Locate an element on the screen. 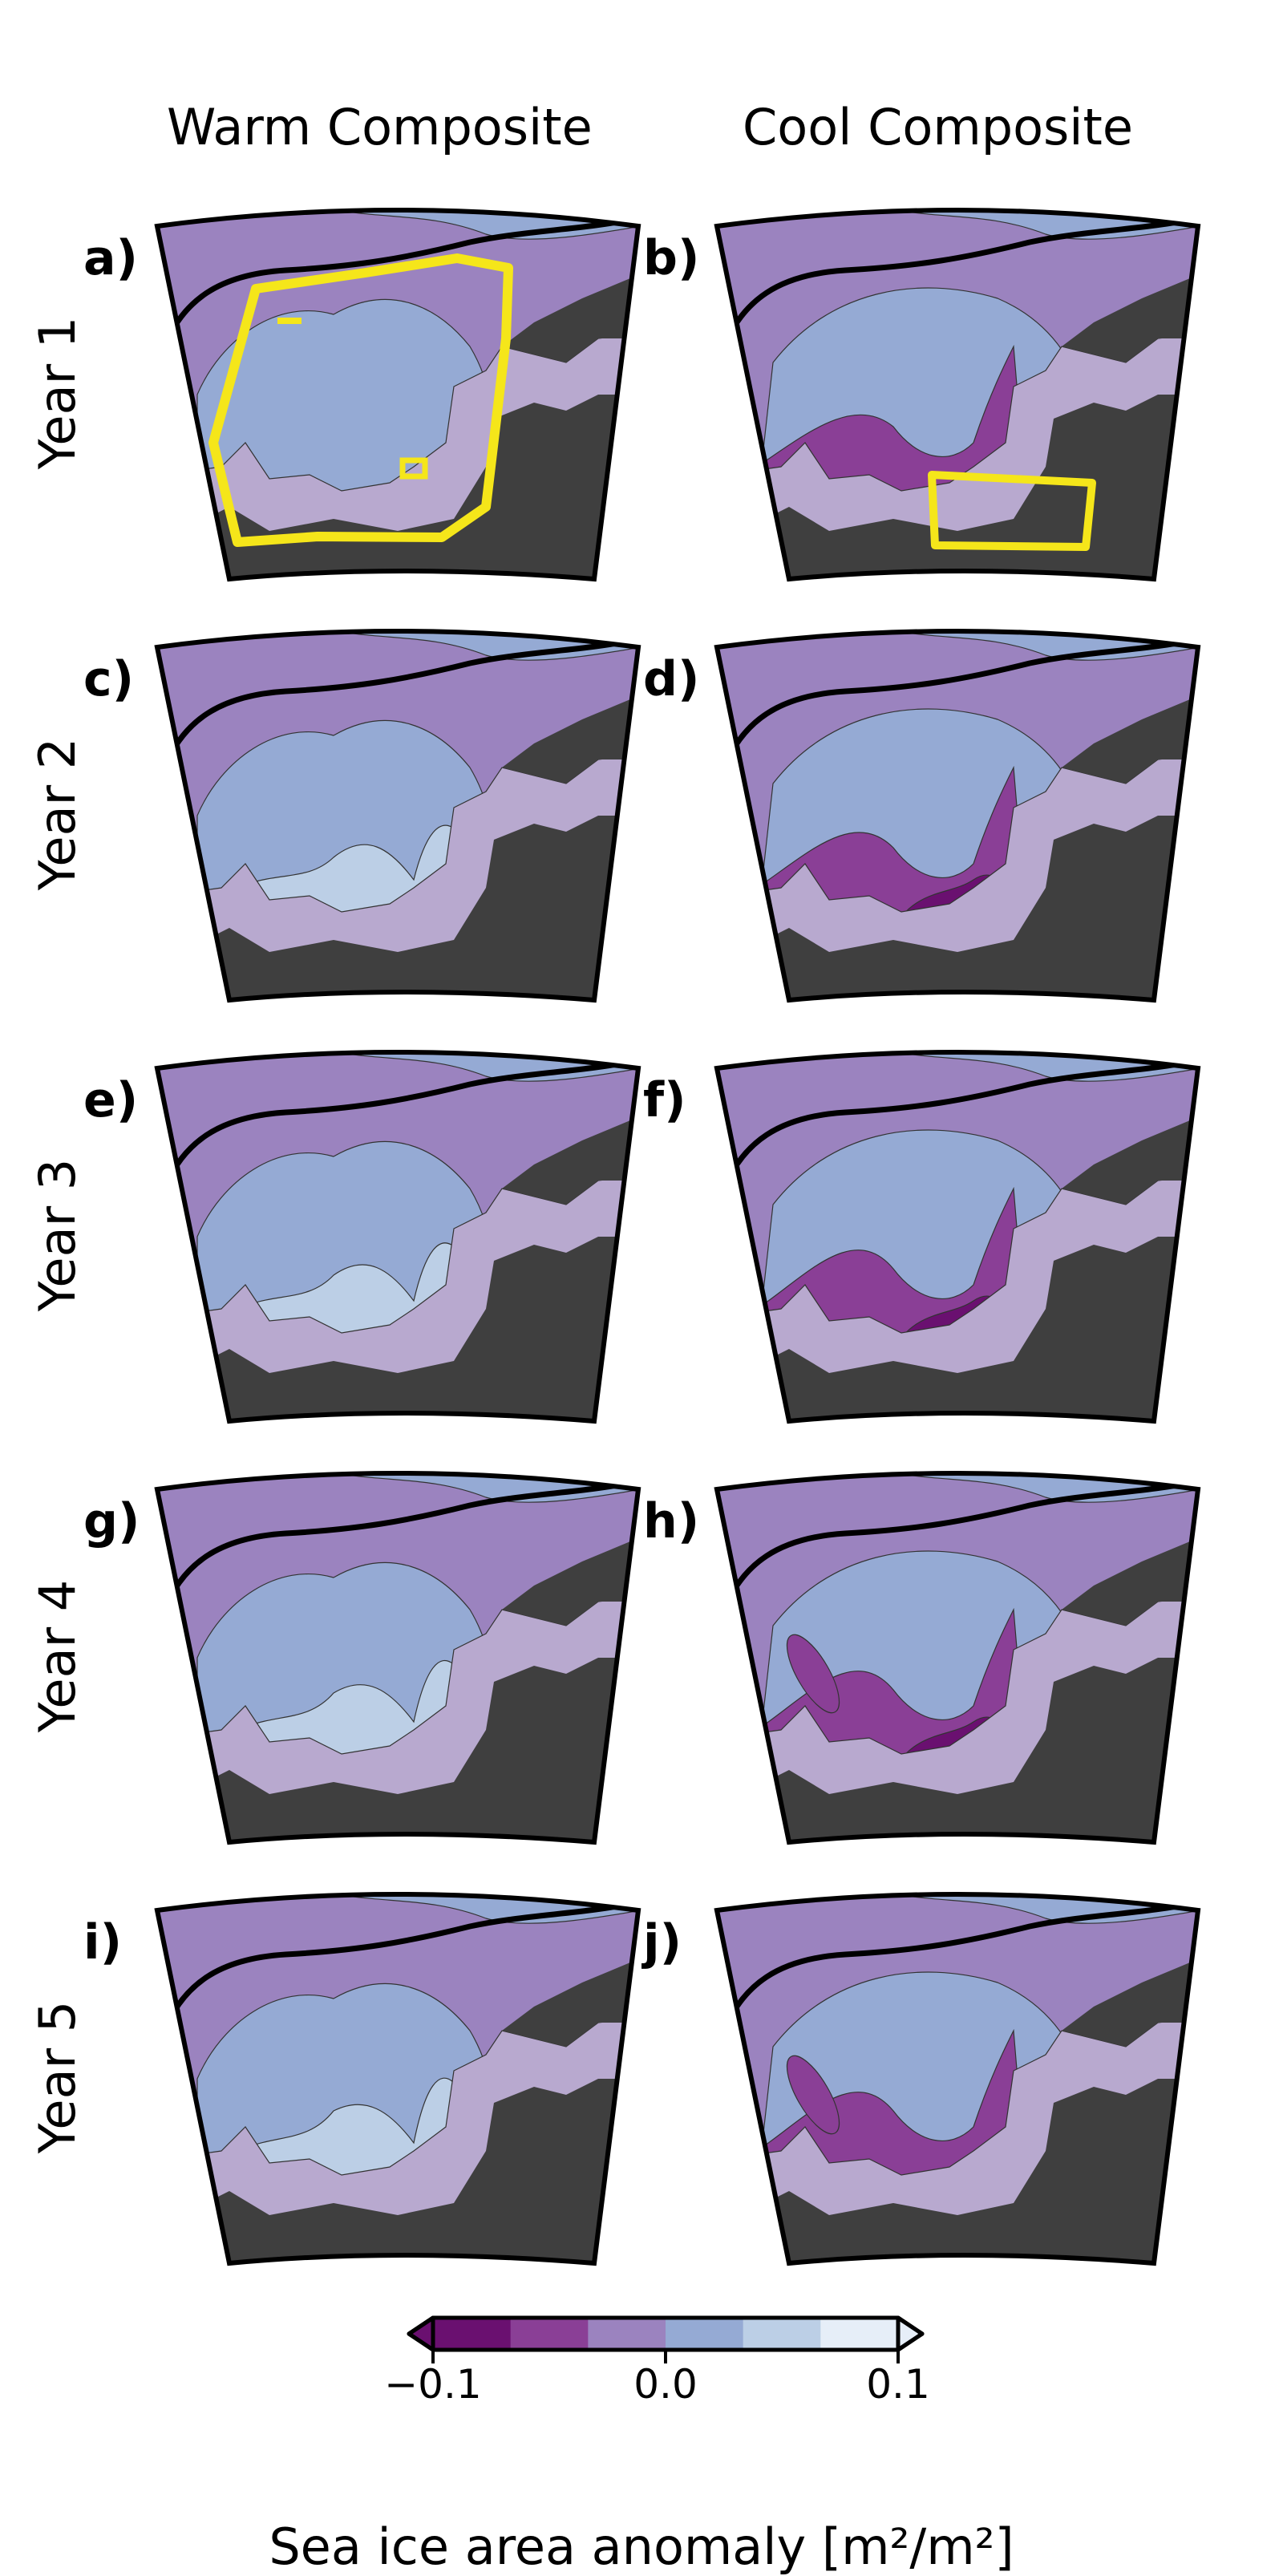 The width and height of the screenshot is (1283, 2576). panel-label-i: i) is located at coordinates (102, 1942).